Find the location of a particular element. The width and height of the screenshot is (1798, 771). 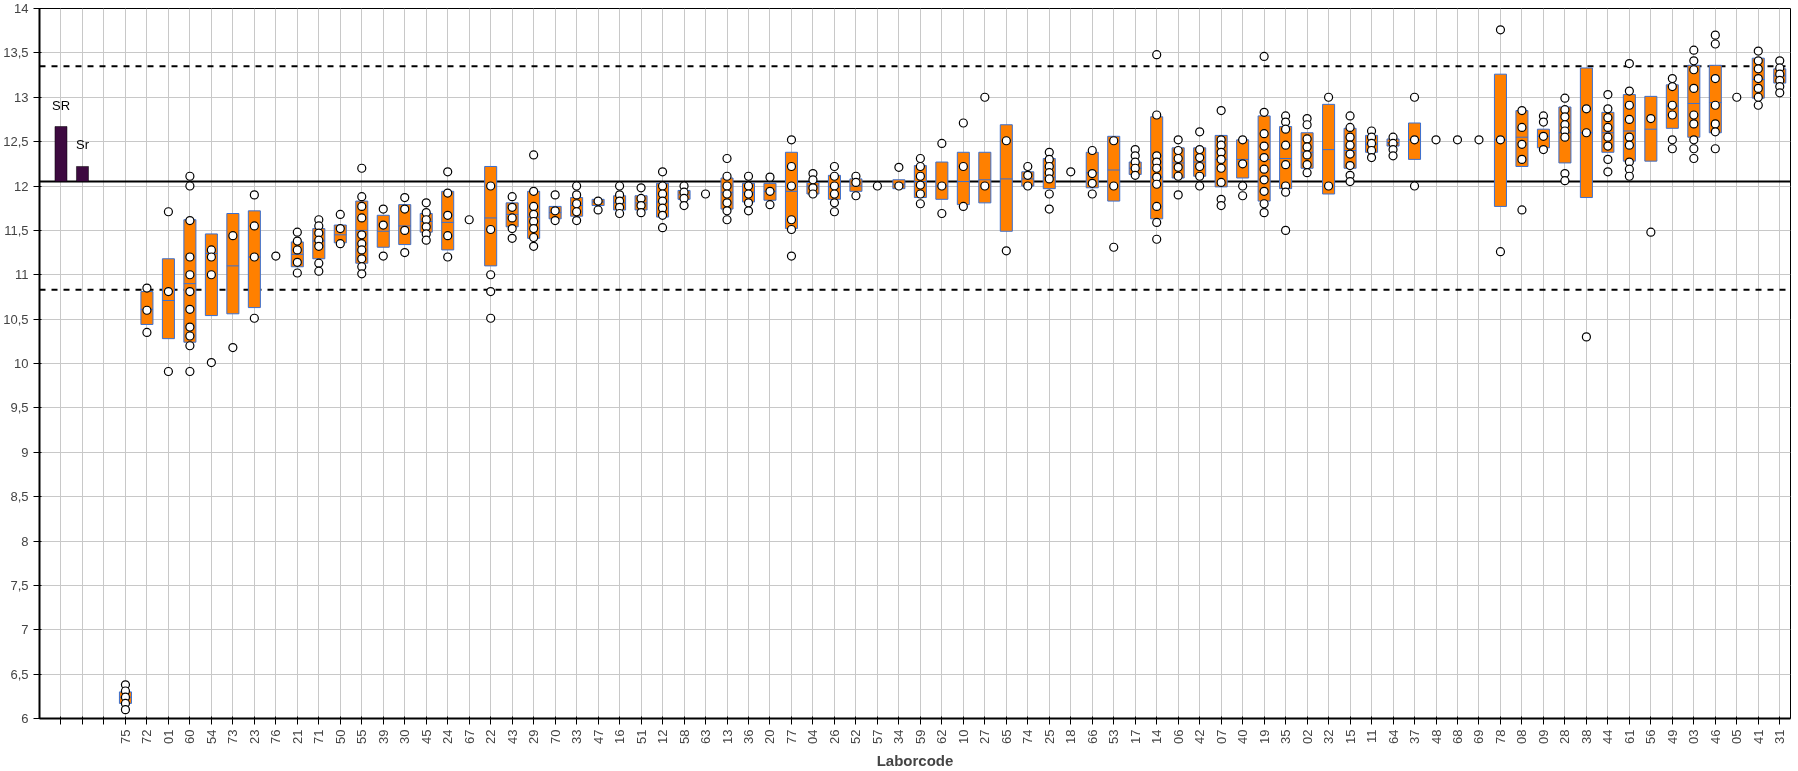

x-tick-label: 34 is located at coordinates (899, 736).